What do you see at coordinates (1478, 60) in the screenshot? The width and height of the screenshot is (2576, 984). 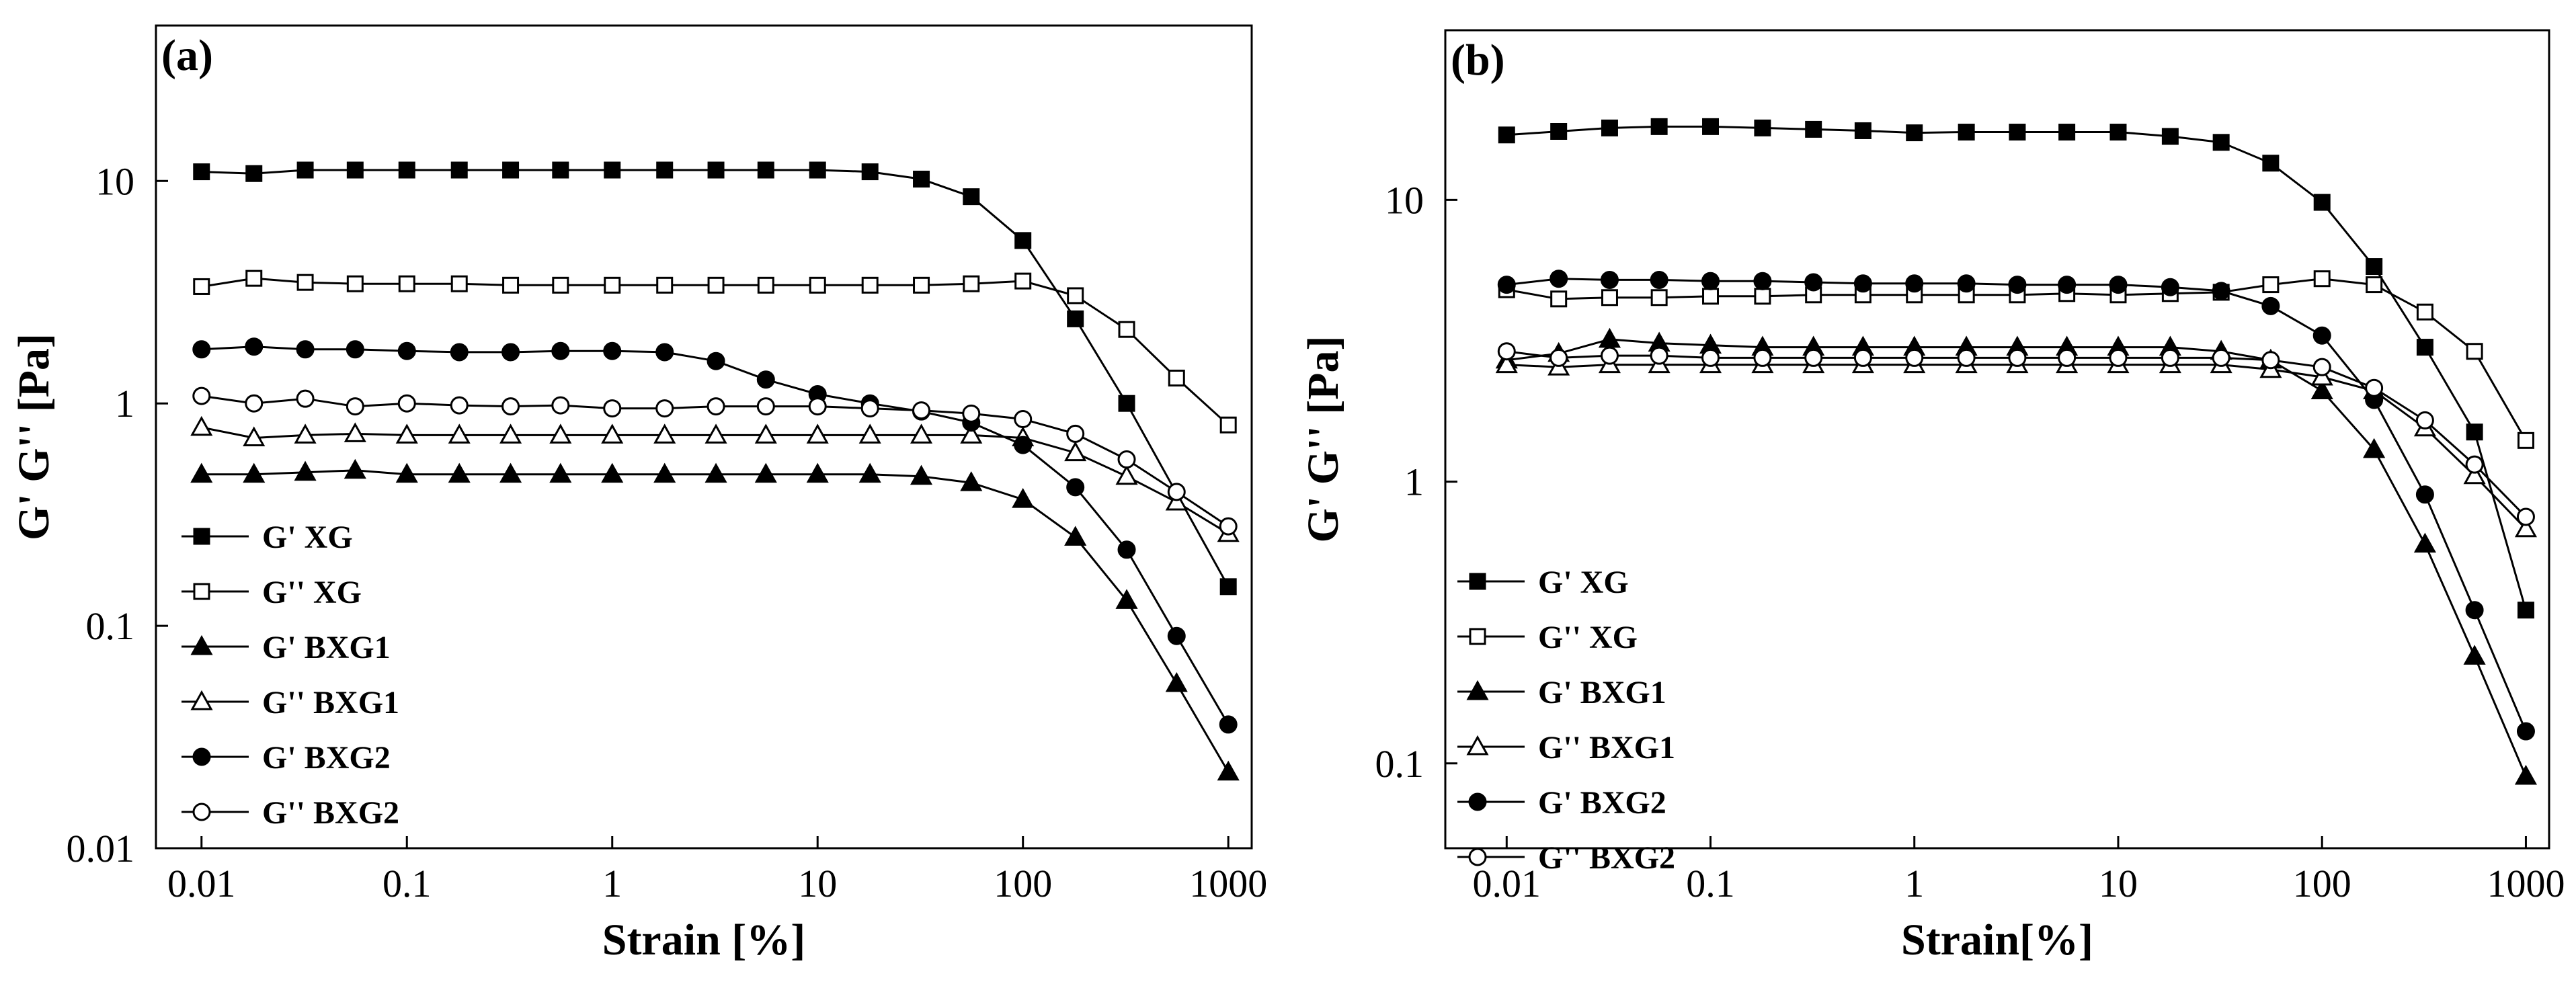 I see `panel-label: (b)` at bounding box center [1478, 60].